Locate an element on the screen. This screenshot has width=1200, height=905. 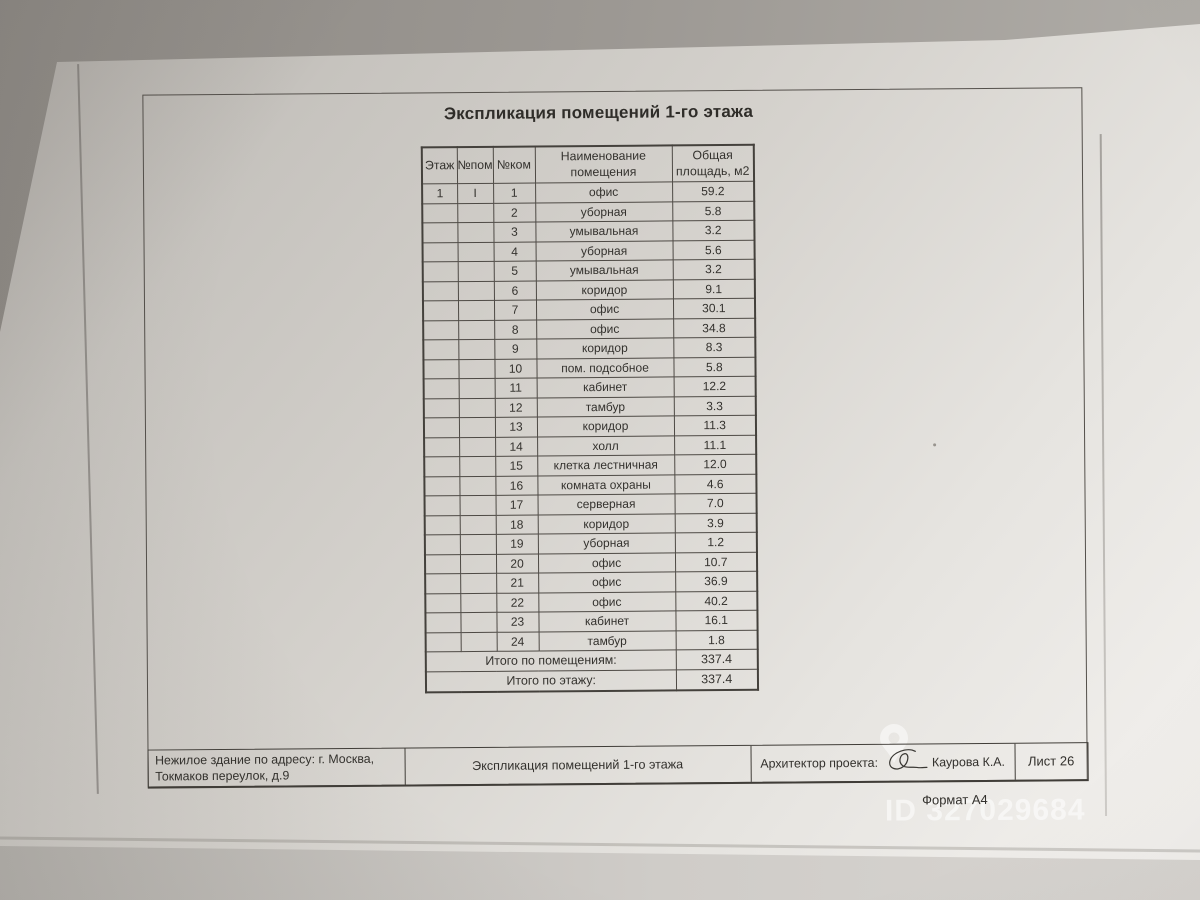
cell-area: 5.6 is located at coordinates (713, 249).